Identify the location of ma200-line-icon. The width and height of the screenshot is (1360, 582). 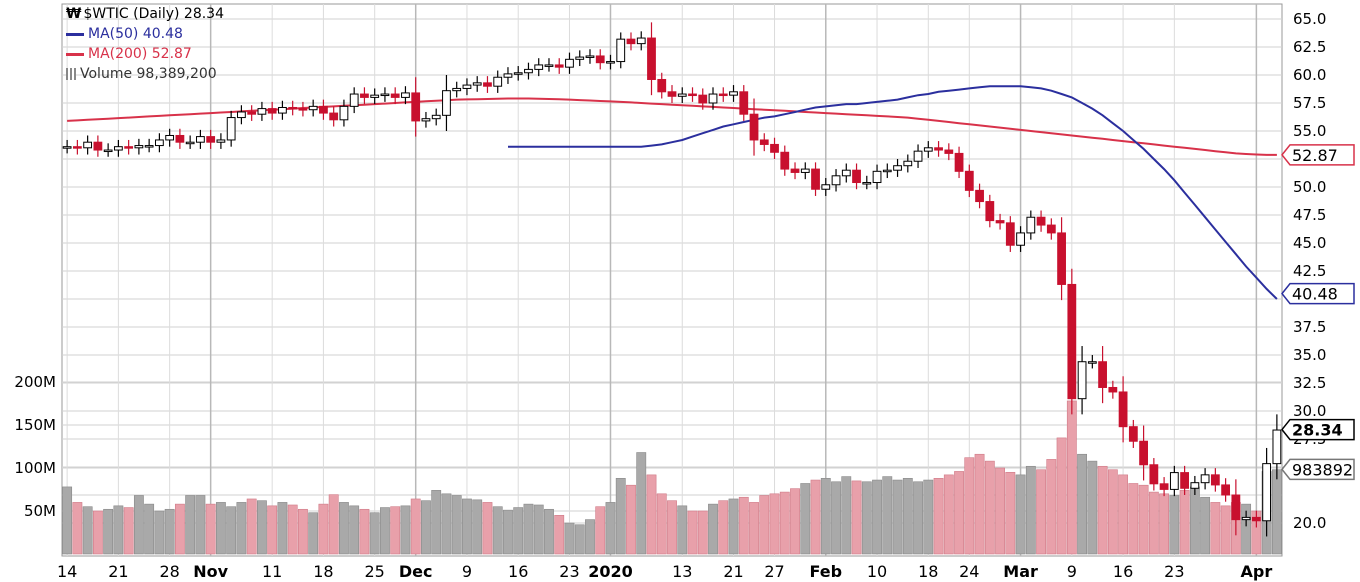
(75, 54).